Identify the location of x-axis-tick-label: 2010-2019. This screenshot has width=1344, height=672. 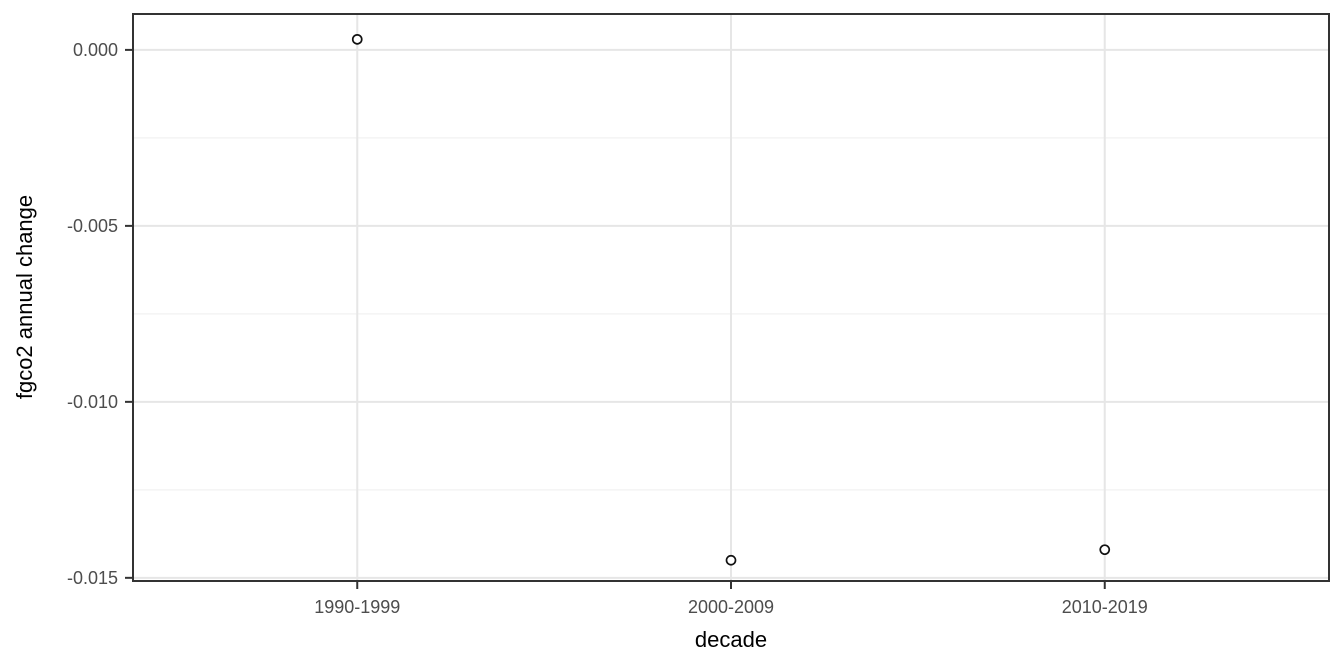
(1105, 607).